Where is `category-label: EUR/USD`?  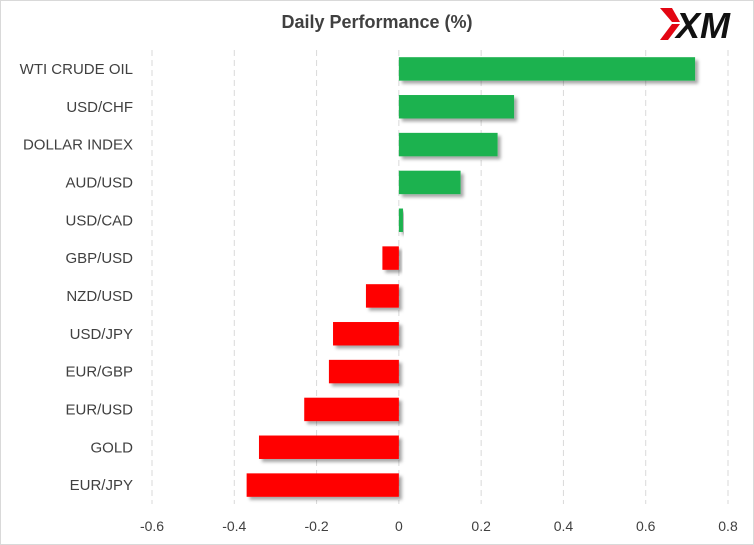
category-label: EUR/USD is located at coordinates (99, 409).